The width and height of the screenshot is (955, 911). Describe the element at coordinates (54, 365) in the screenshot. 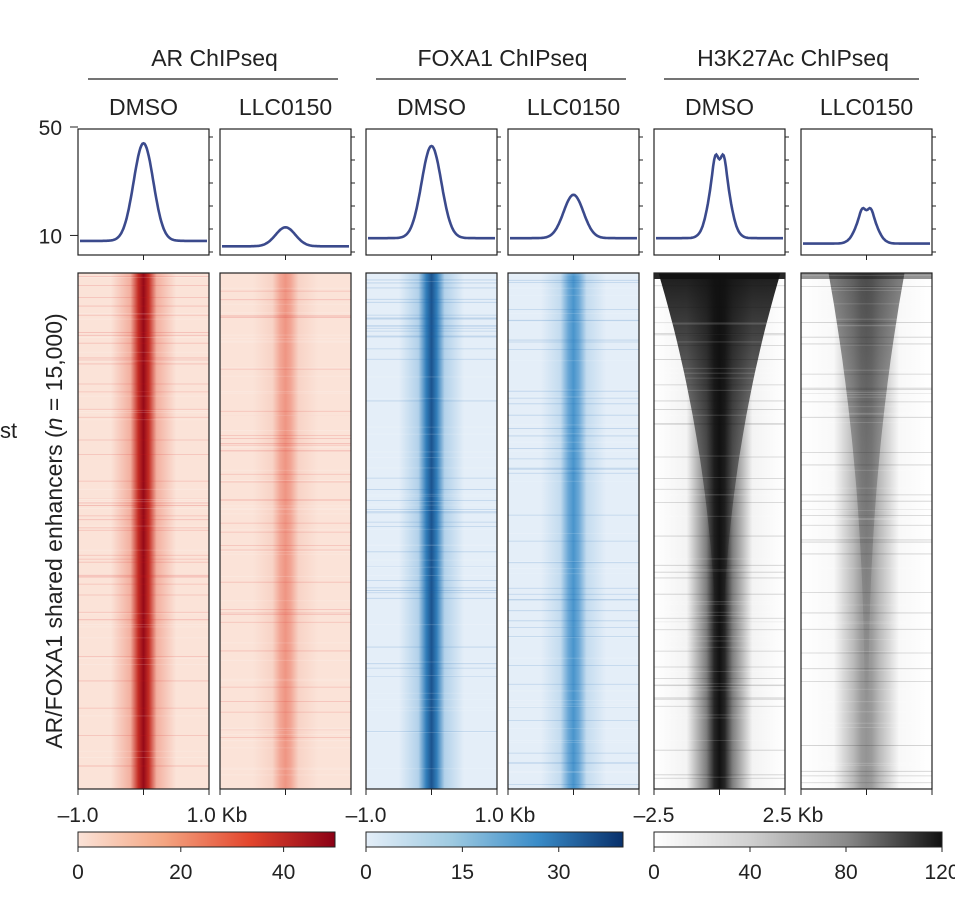

I see `ylabel-post: = 15,000)` at that location.